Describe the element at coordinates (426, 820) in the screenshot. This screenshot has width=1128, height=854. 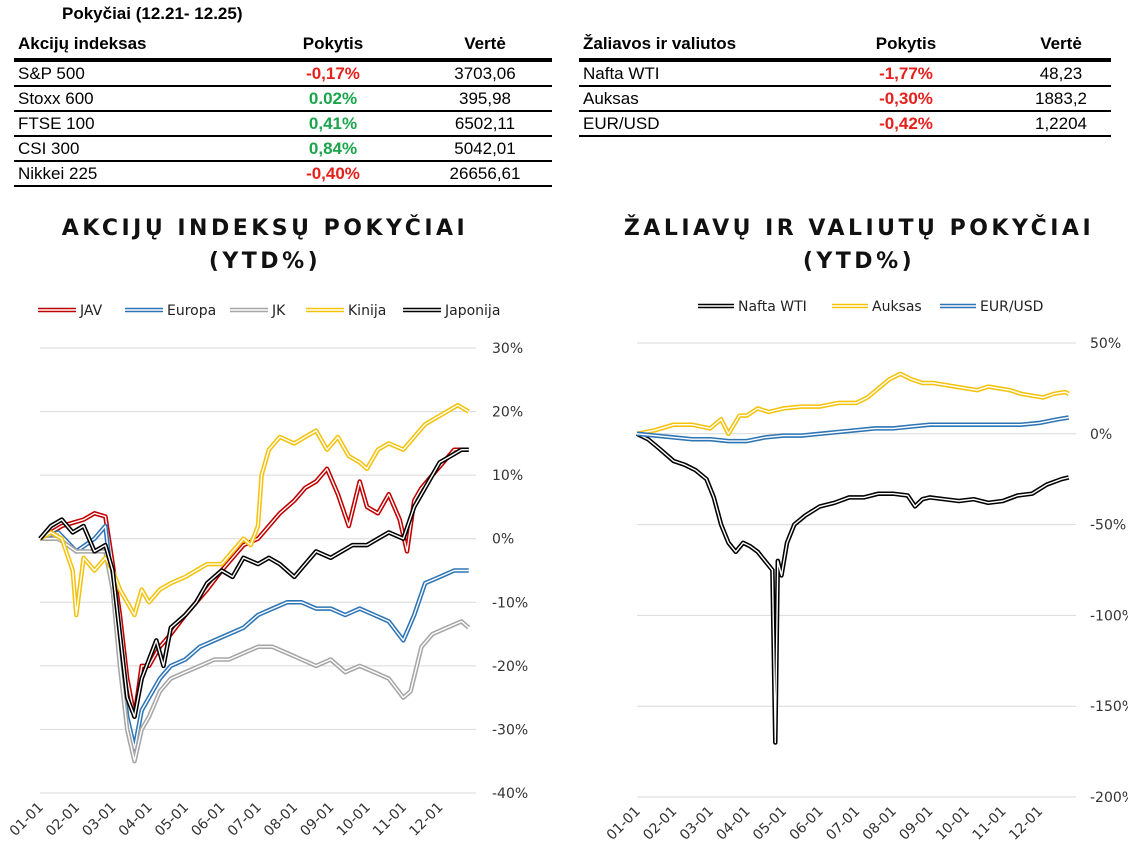
I see `x-tick-label: 12-01` at that location.